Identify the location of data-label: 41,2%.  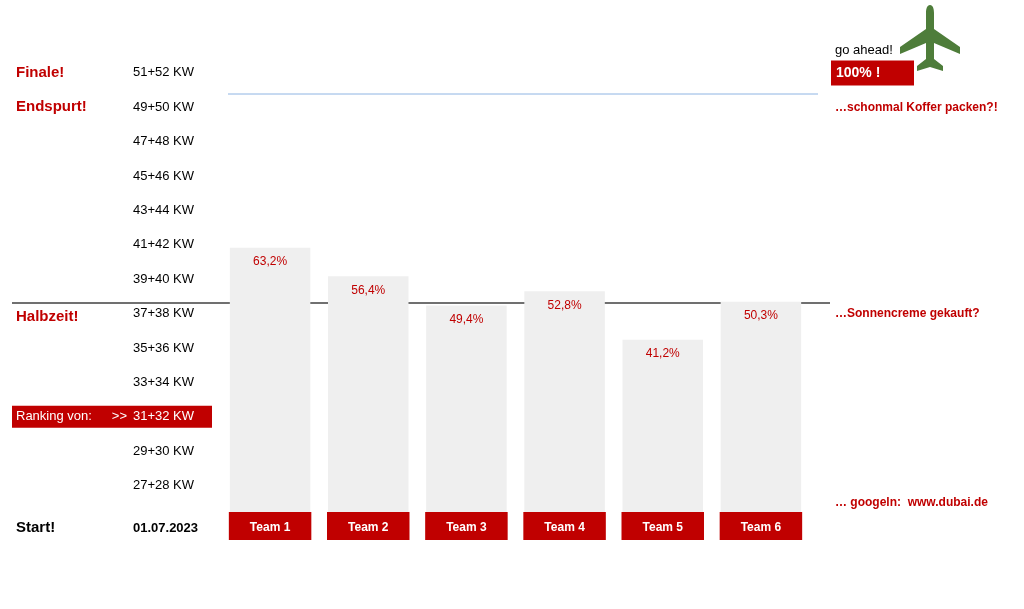
(663, 353).